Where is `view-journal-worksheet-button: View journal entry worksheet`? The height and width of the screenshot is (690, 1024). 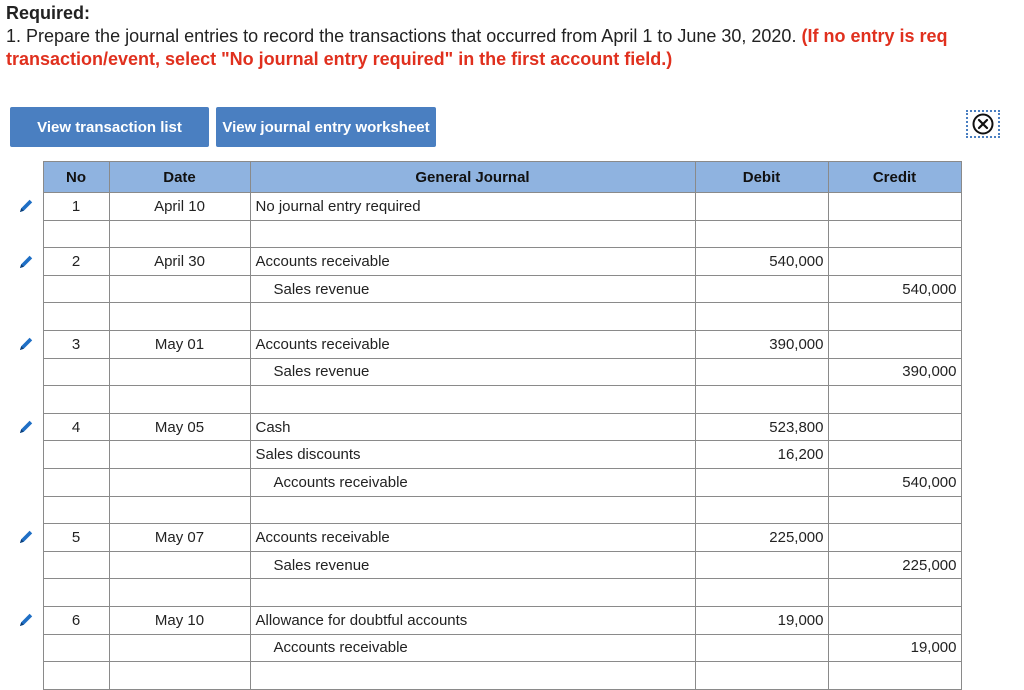 view-journal-worksheet-button: View journal entry worksheet is located at coordinates (326, 127).